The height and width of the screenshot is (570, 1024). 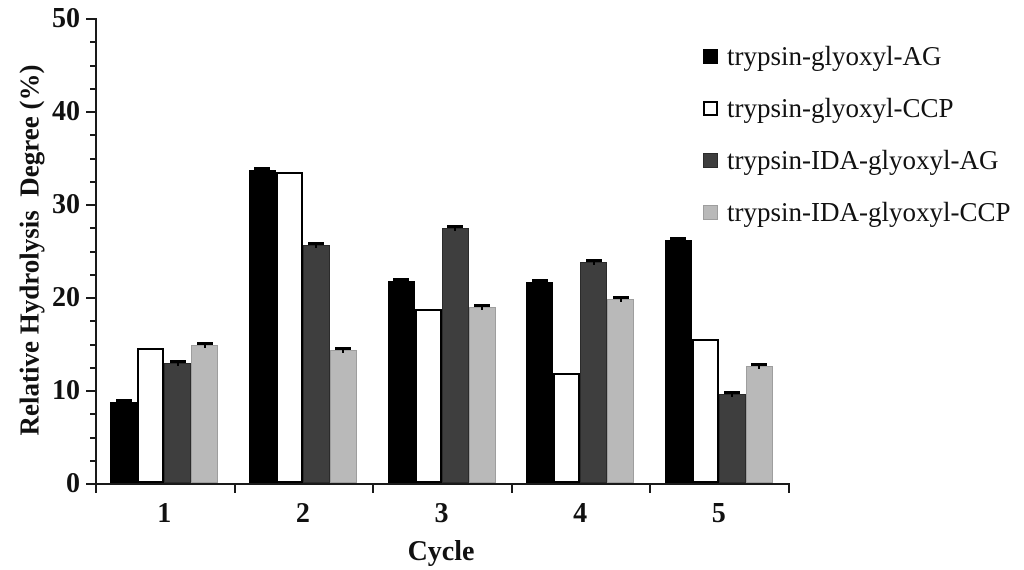 What do you see at coordinates (441, 513) in the screenshot?
I see `x-tick-label: 3` at bounding box center [441, 513].